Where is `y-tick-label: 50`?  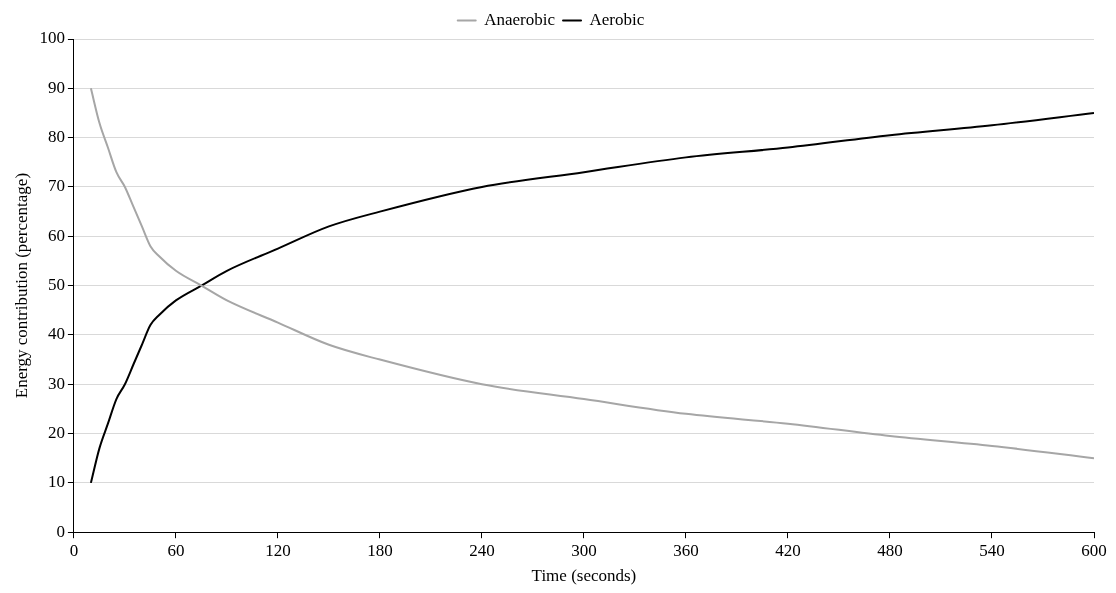 y-tick-label: 50 is located at coordinates (56, 285).